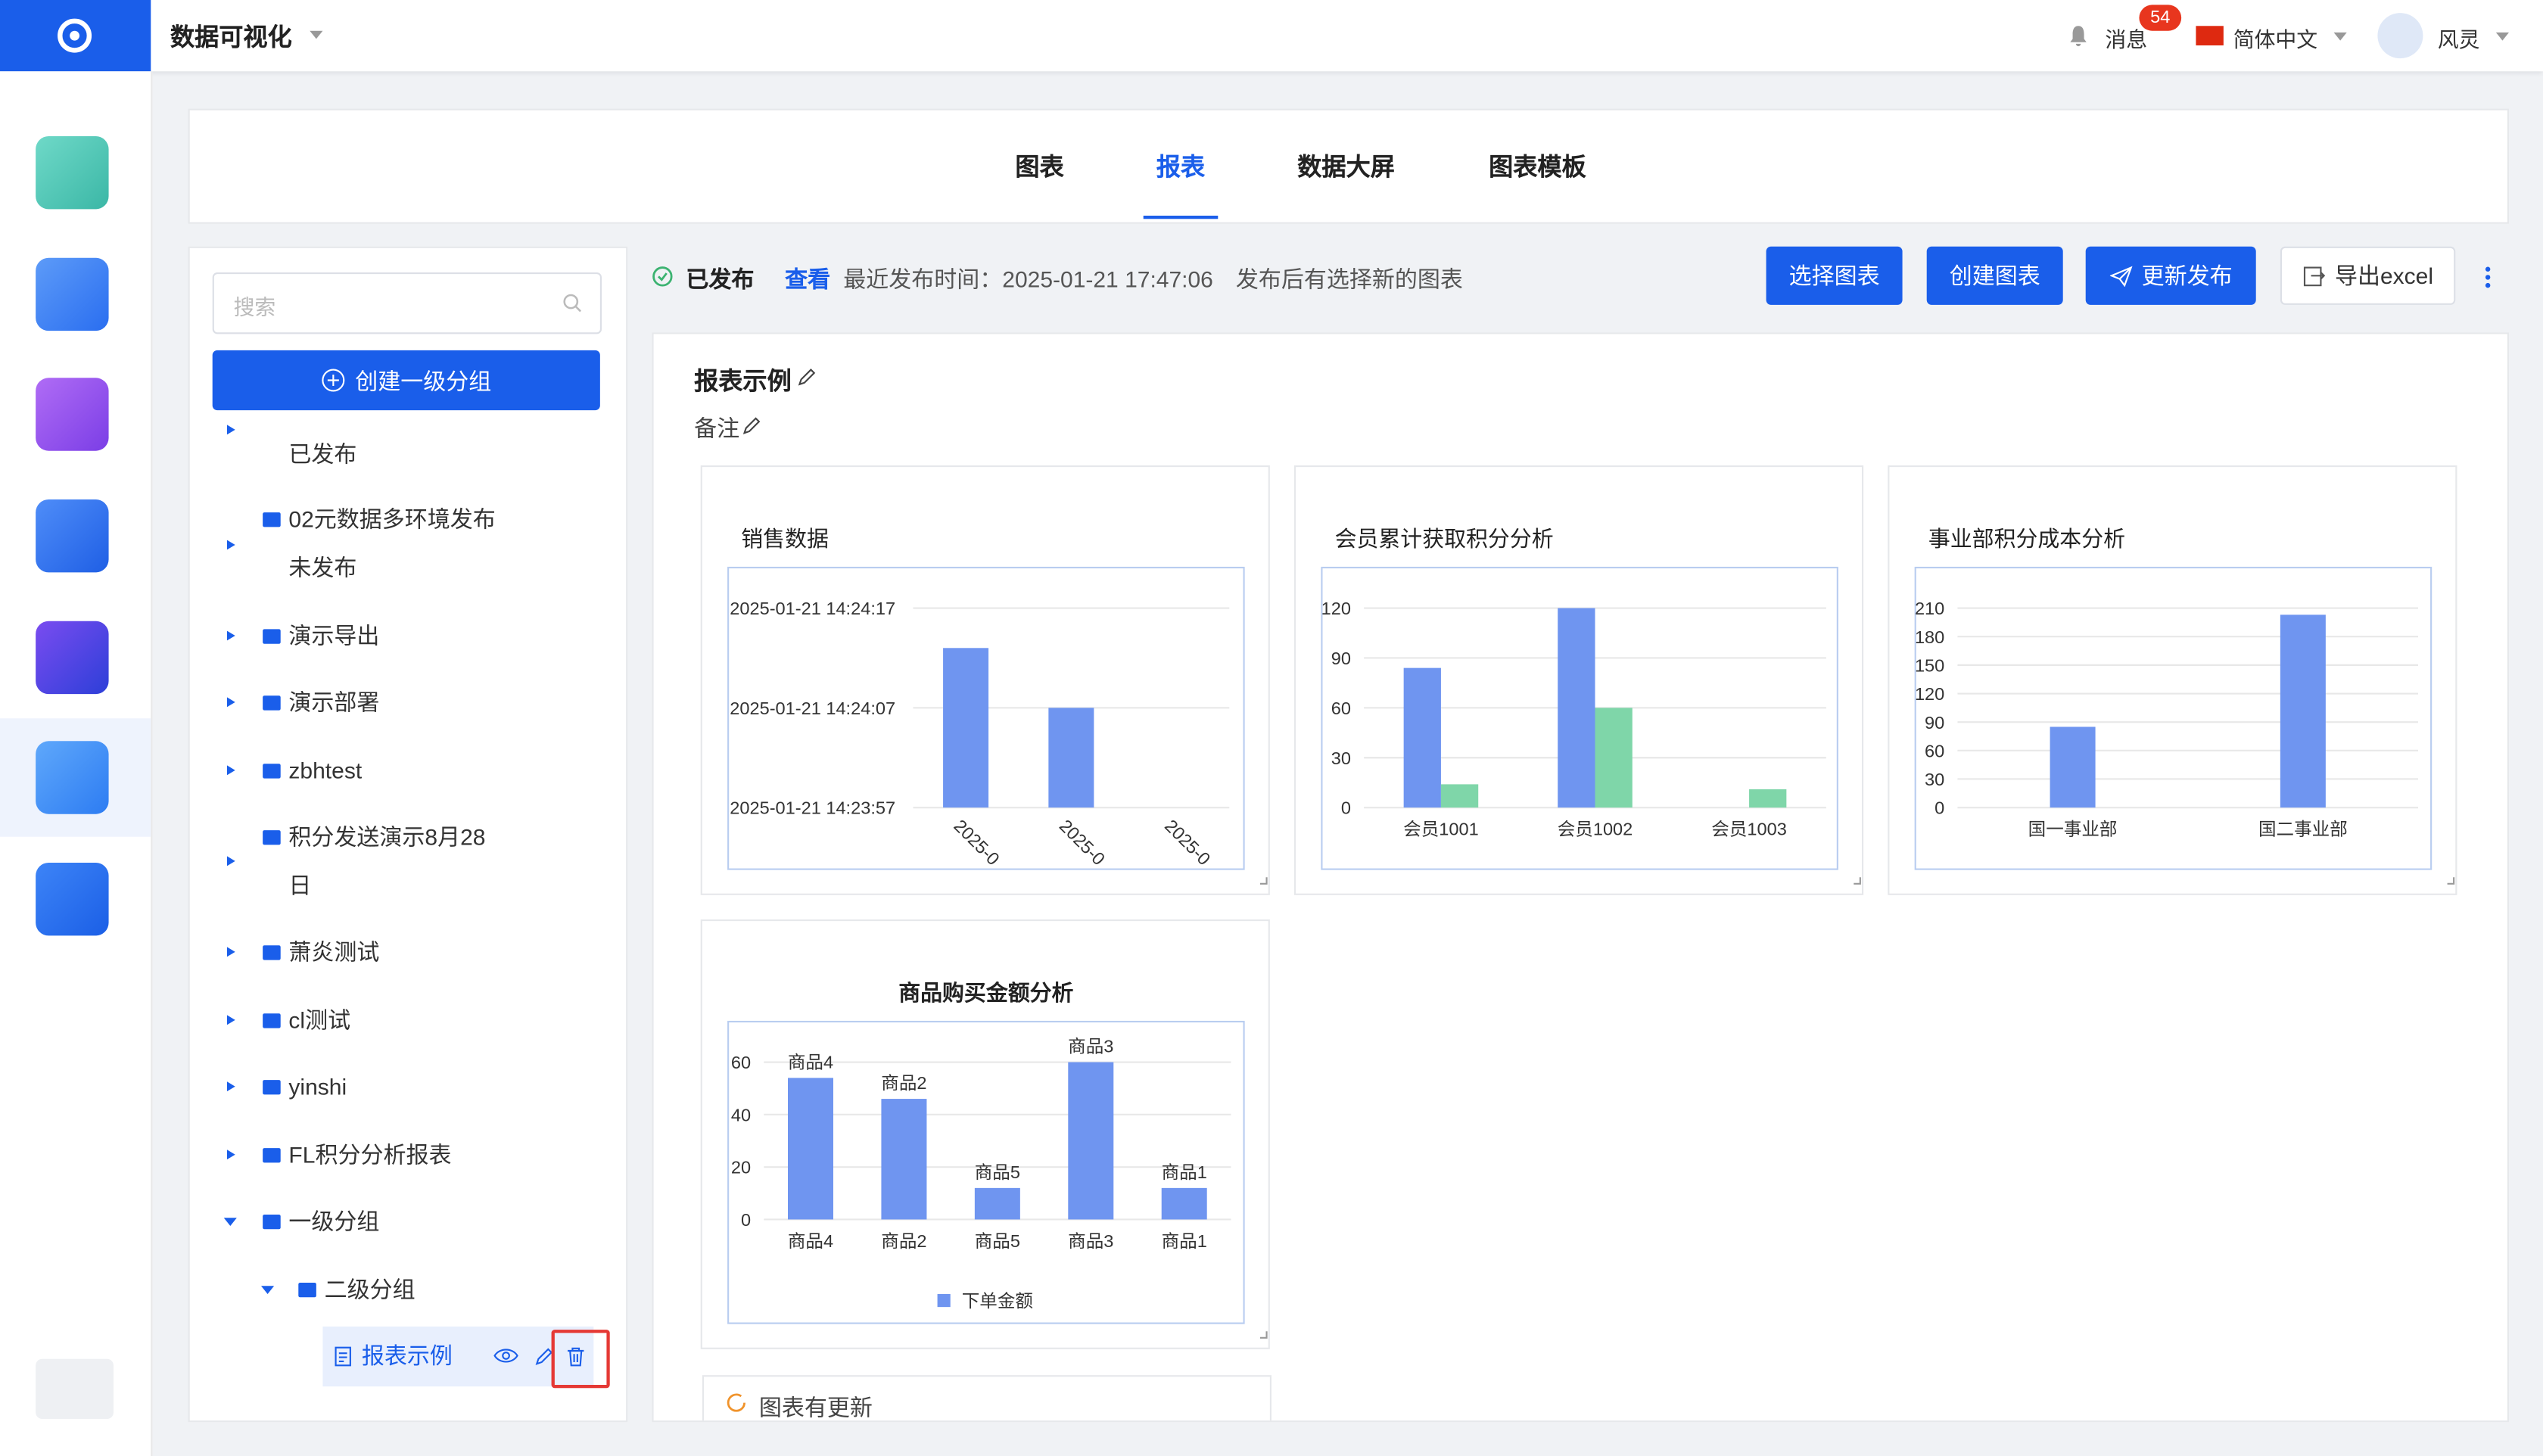  What do you see at coordinates (387, 861) in the screenshot?
I see `tree-item: 积分发送演示8月28日` at bounding box center [387, 861].